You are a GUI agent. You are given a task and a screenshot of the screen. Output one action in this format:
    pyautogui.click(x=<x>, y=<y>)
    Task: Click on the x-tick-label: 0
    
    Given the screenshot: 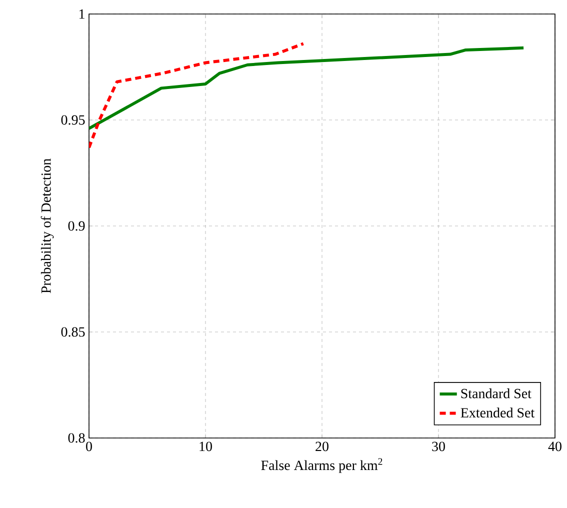 What is the action you would take?
    pyautogui.click(x=89, y=447)
    